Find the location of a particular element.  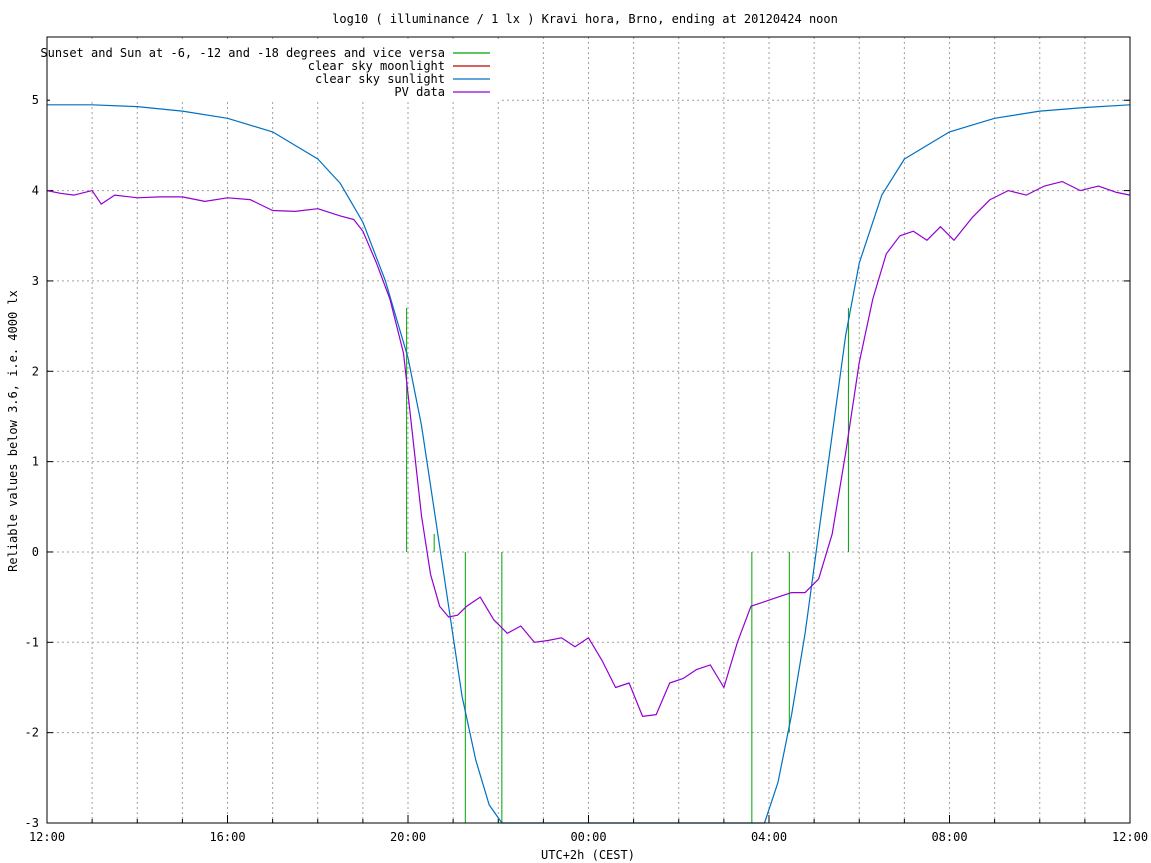

y-axis-label: Reliable values below 3.6, i.e. 4000 lx is located at coordinates (13, 431).